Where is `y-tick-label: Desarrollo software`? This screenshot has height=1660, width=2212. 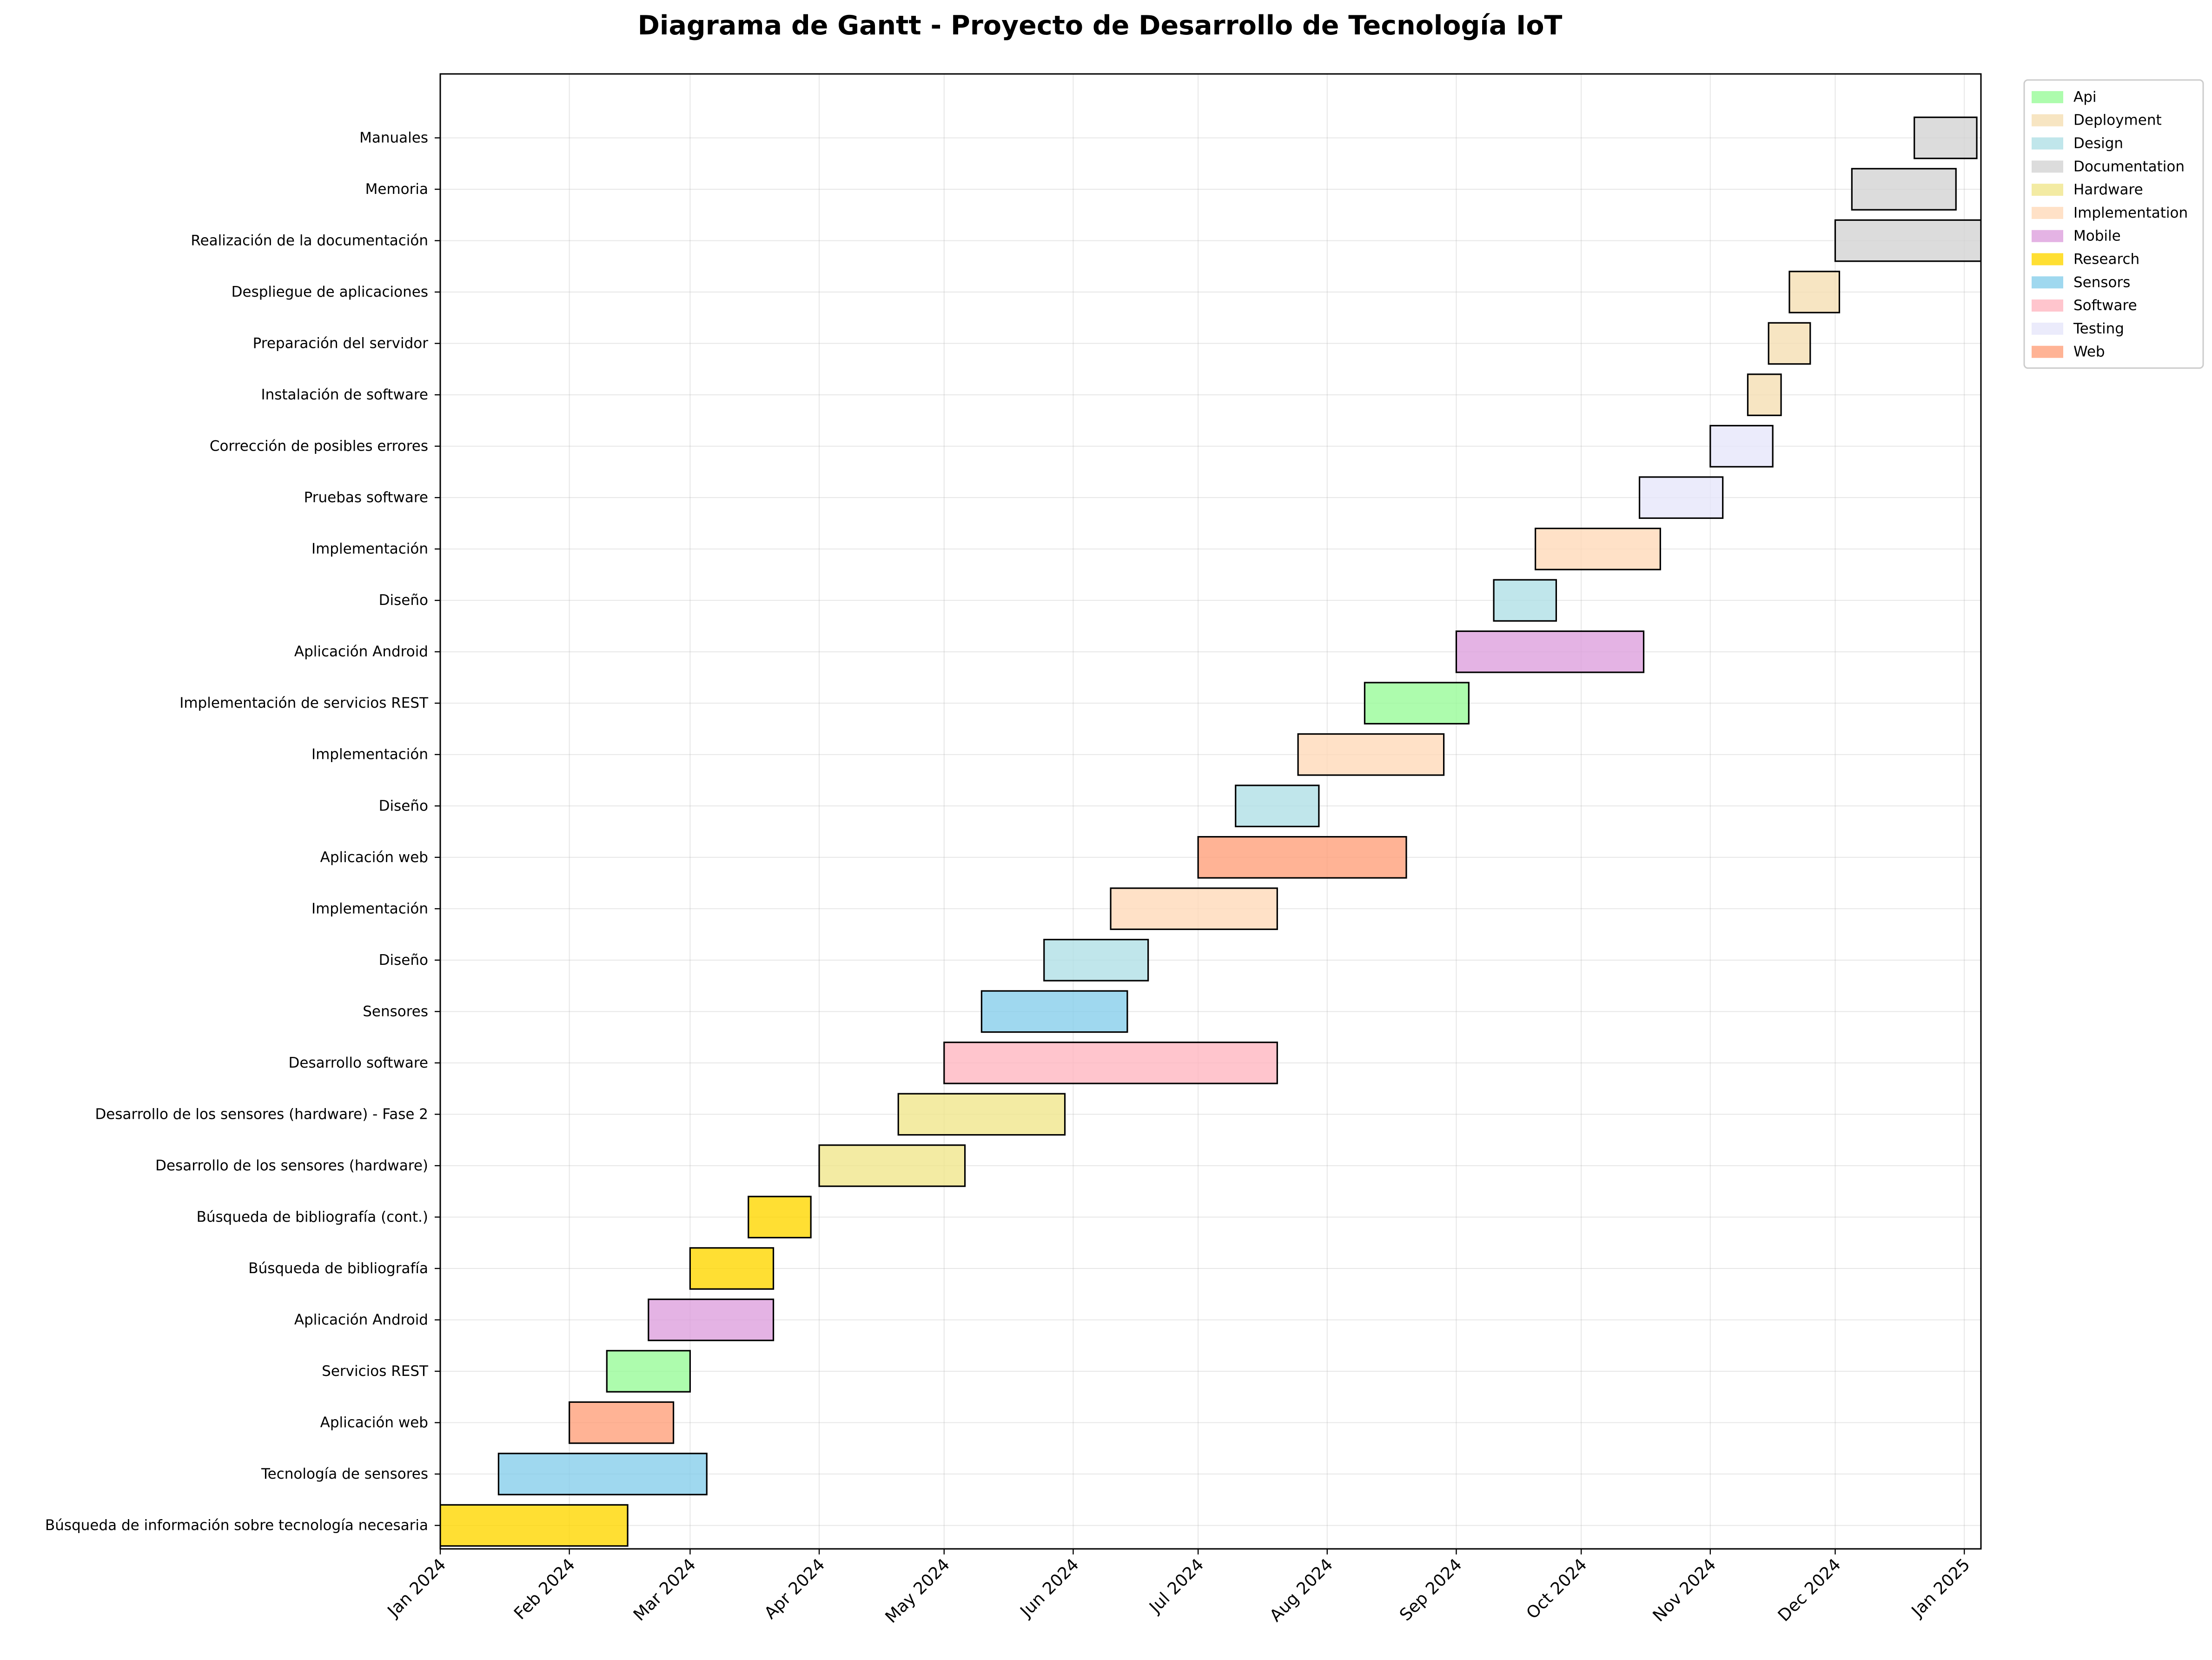 y-tick-label: Desarrollo software is located at coordinates (359, 1063).